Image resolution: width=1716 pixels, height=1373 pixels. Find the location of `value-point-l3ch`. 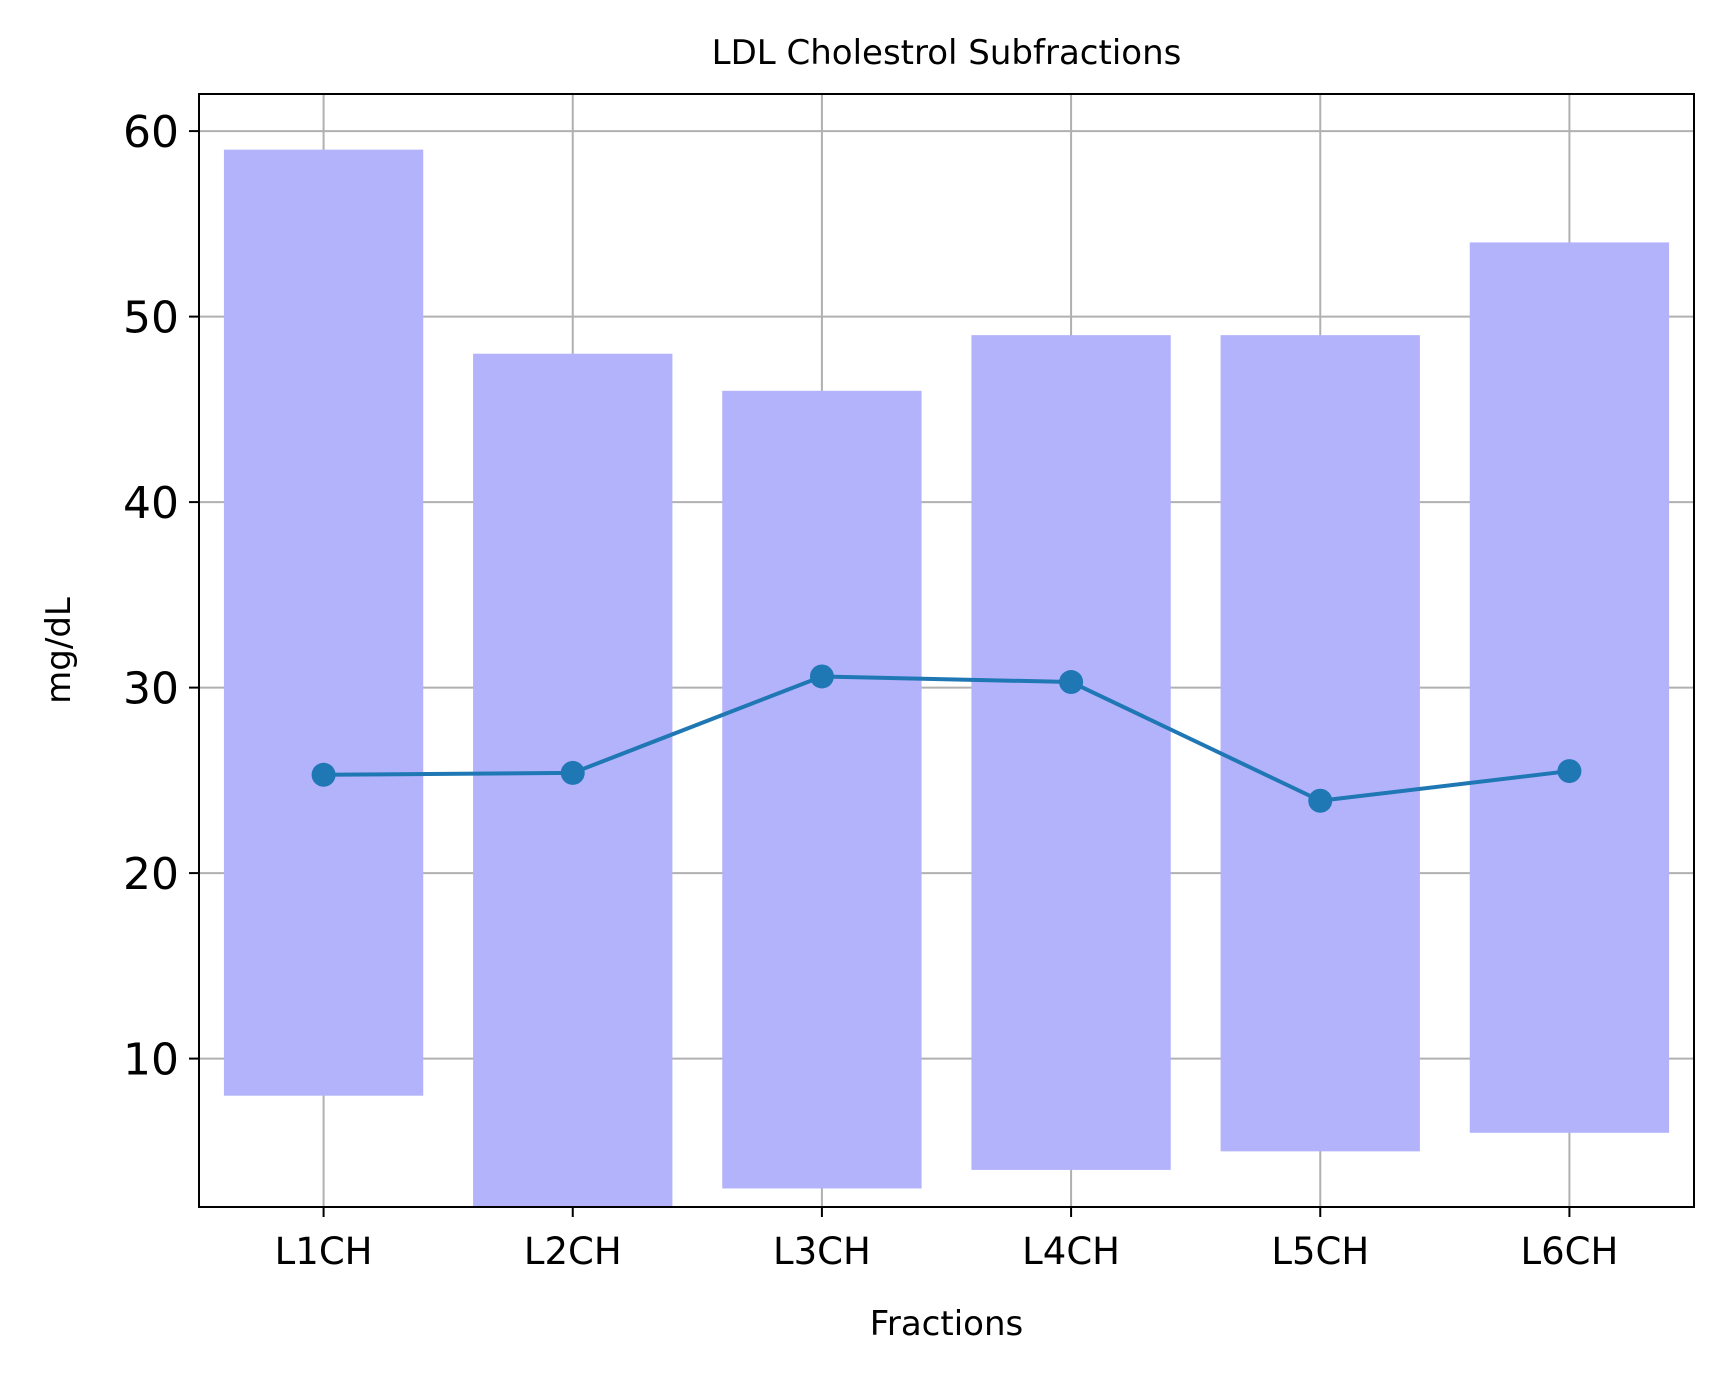

value-point-l3ch is located at coordinates (821, 676).